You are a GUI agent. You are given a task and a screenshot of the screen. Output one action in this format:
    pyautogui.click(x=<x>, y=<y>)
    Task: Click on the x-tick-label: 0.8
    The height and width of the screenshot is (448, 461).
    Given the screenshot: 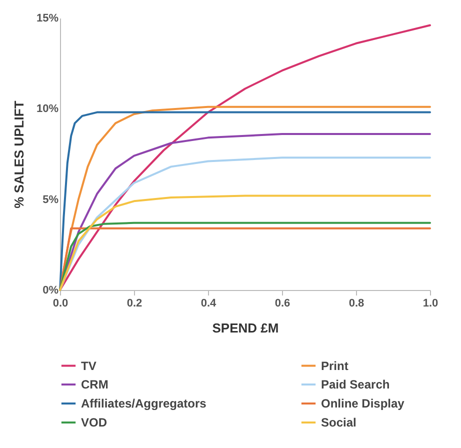 What is the action you would take?
    pyautogui.click(x=356, y=304)
    